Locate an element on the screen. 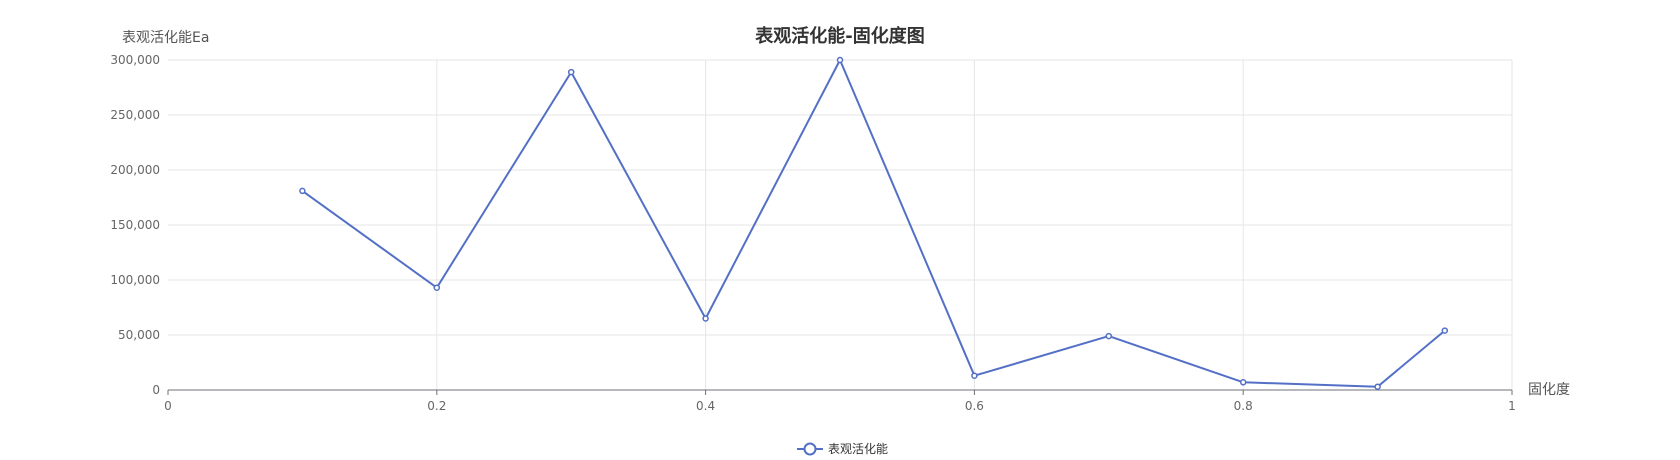 Image resolution: width=1680 pixels, height=460 pixels. y-tick-label: 150,000 is located at coordinates (135, 225).